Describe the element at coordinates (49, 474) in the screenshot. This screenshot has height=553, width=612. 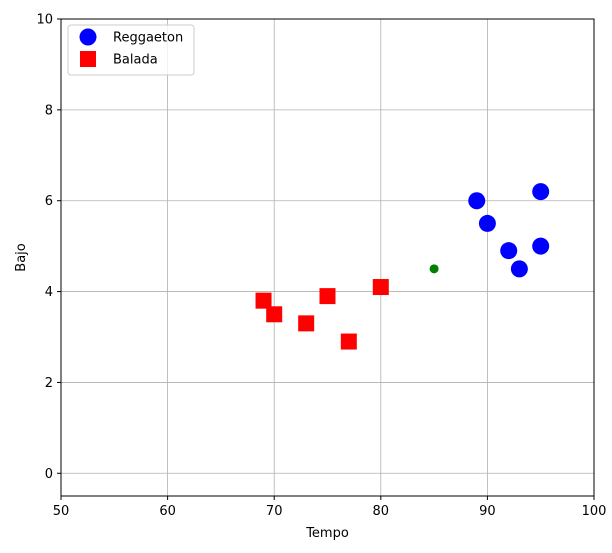
I see `y-tick-label: 0` at that location.